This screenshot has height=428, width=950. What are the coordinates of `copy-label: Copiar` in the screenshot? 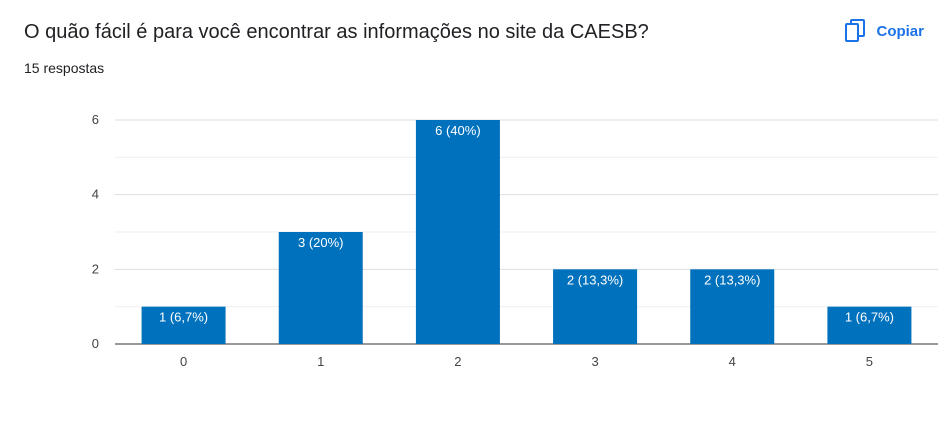 It's located at (900, 31).